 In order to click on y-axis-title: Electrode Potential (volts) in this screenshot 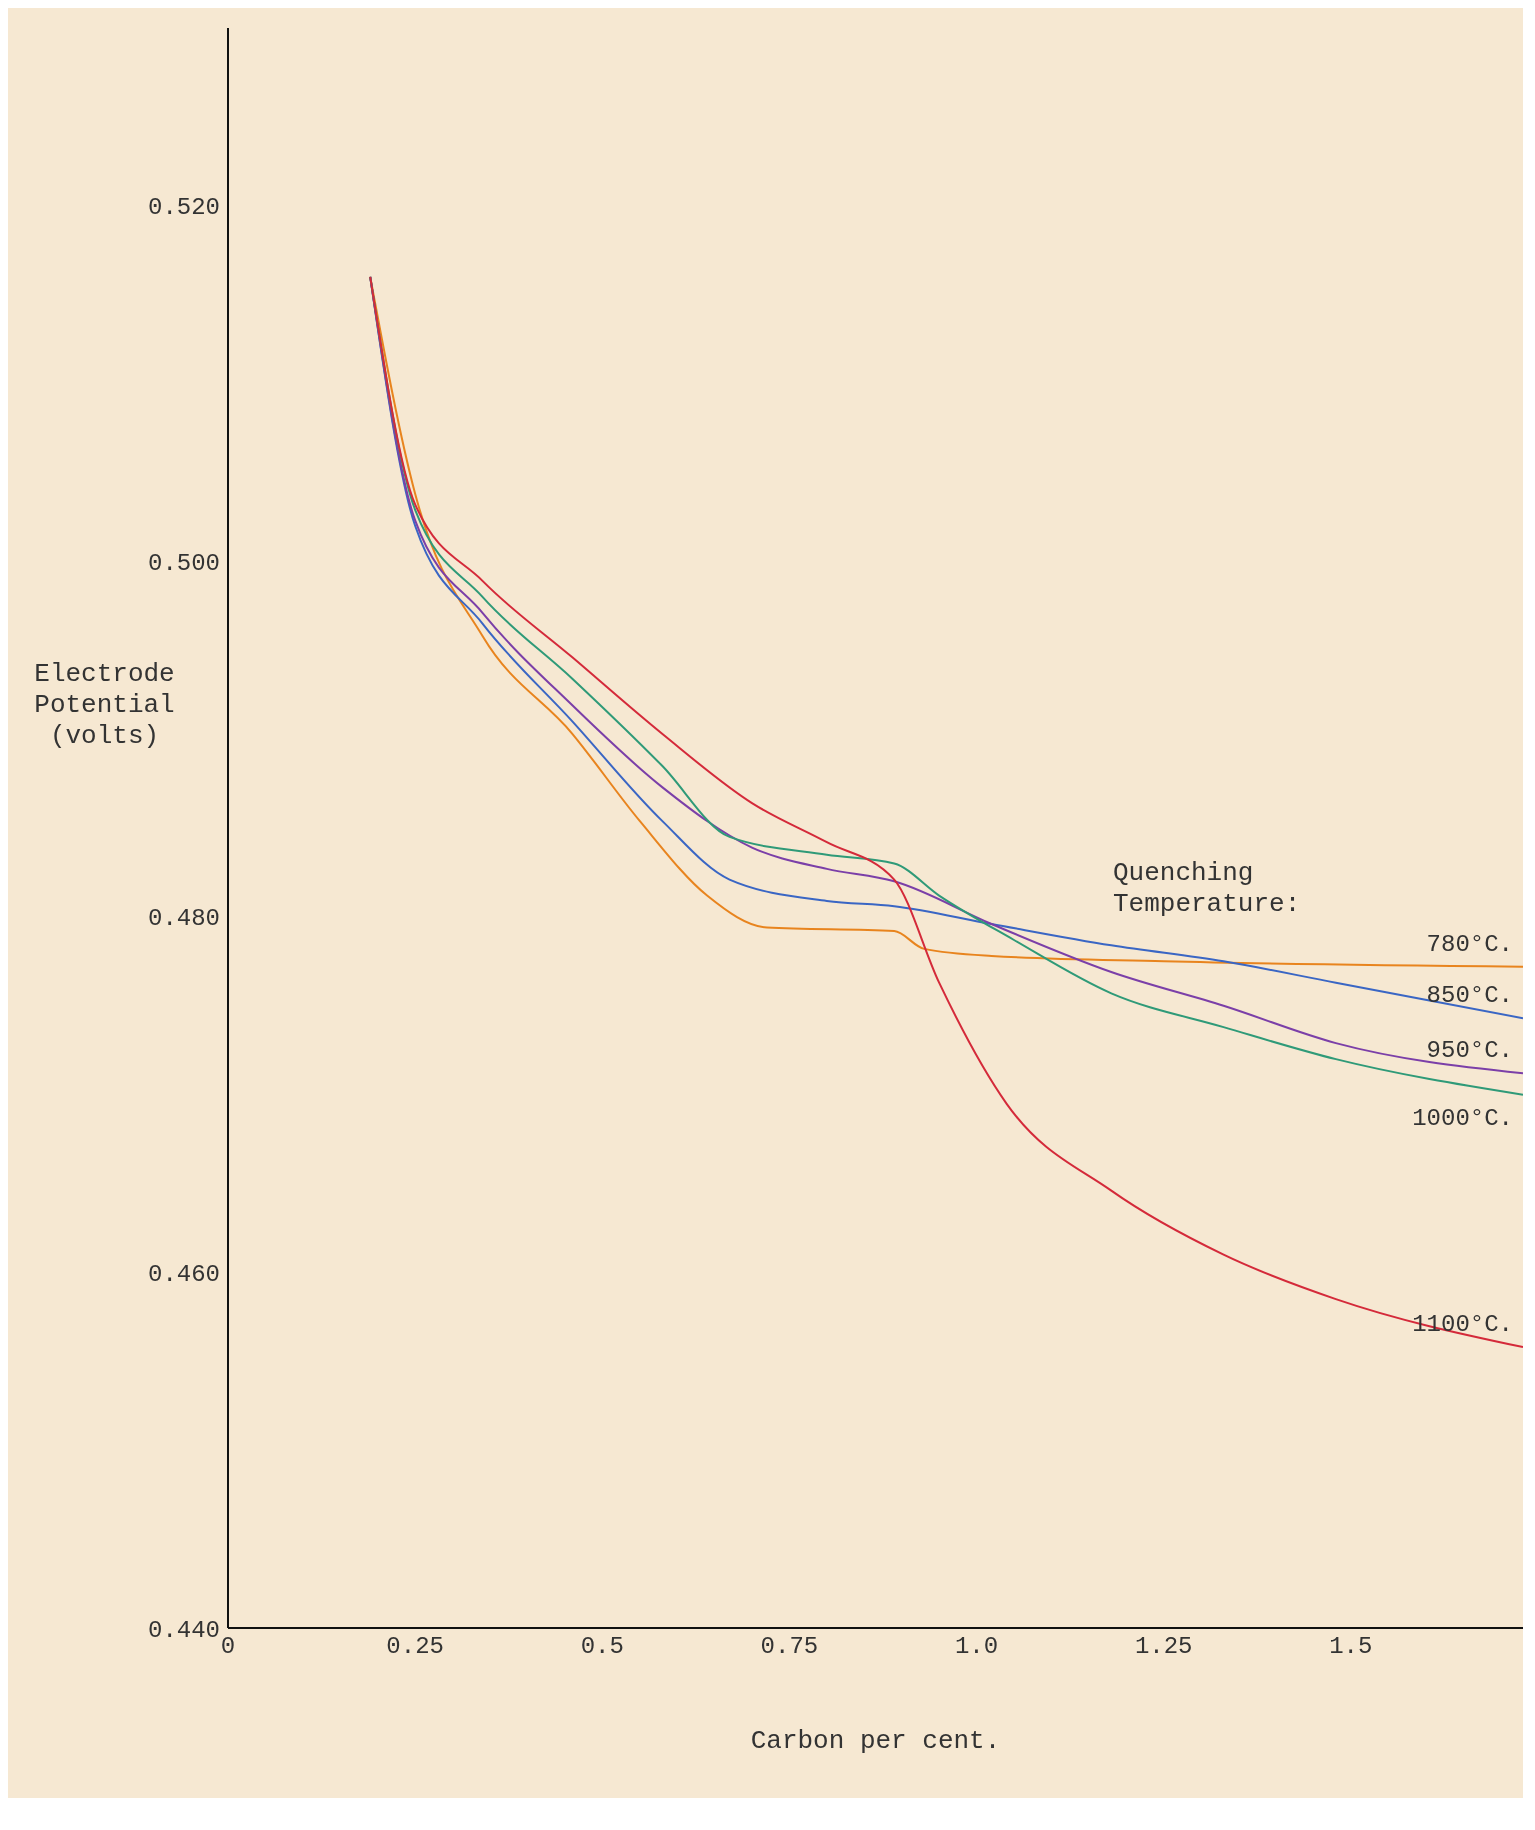, I will do `click(104, 705)`.